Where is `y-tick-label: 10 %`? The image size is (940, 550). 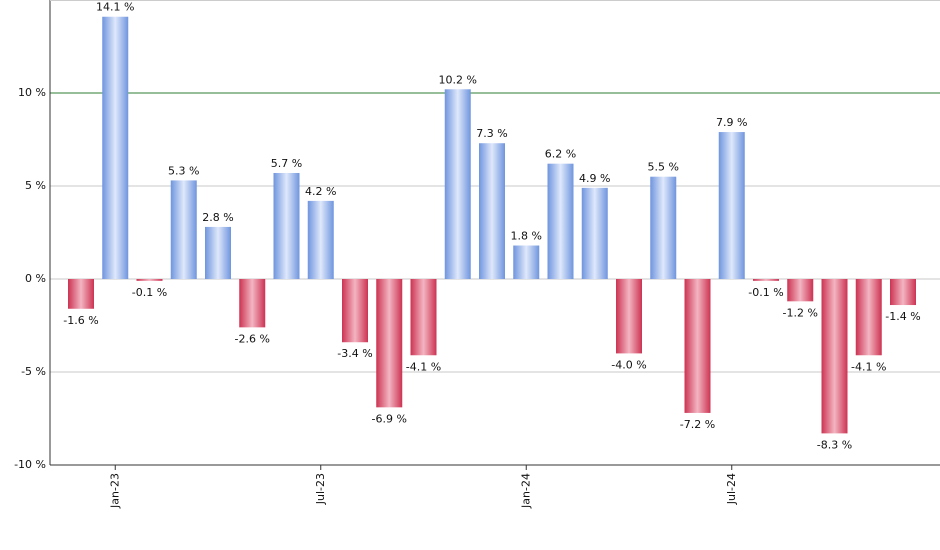
y-tick-label: 10 % is located at coordinates (32, 92).